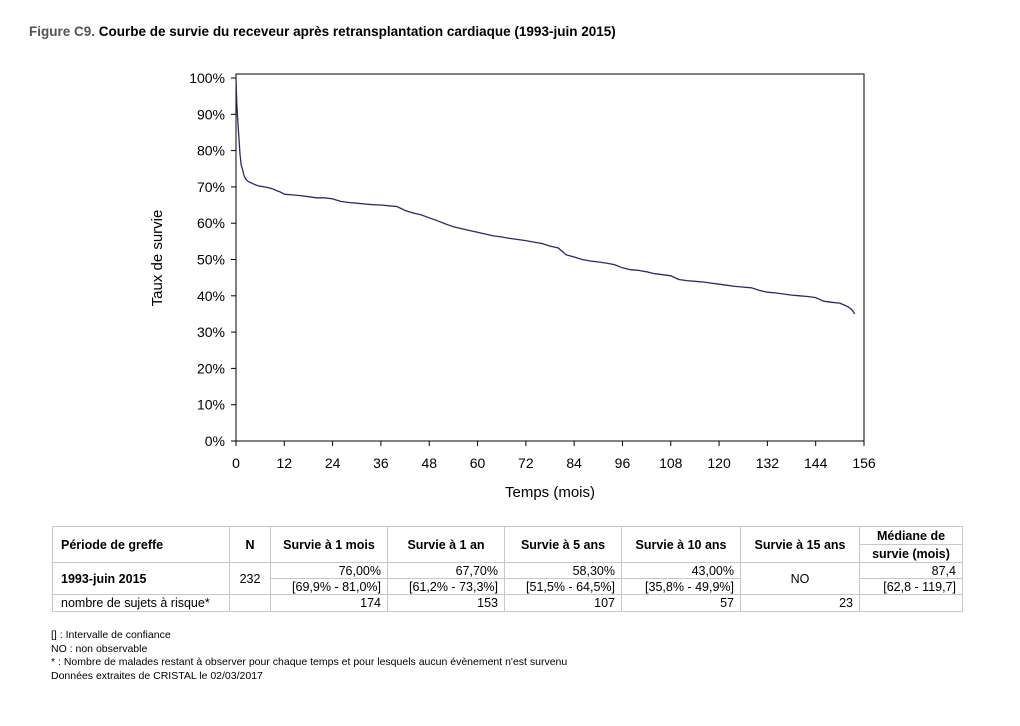 This screenshot has width=1020, height=726. Describe the element at coordinates (446, 603) in the screenshot. I see `risk-1-year: 153` at that location.